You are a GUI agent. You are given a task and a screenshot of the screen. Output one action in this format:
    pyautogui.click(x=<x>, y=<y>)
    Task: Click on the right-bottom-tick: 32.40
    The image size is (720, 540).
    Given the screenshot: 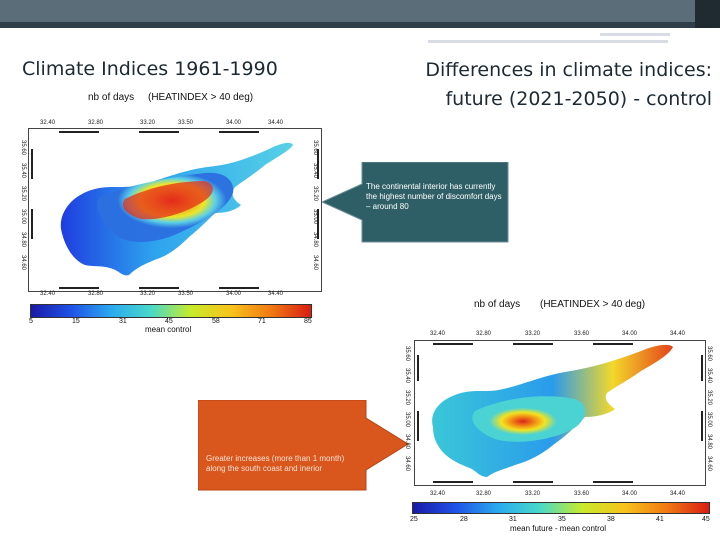 What is the action you would take?
    pyautogui.click(x=438, y=494)
    